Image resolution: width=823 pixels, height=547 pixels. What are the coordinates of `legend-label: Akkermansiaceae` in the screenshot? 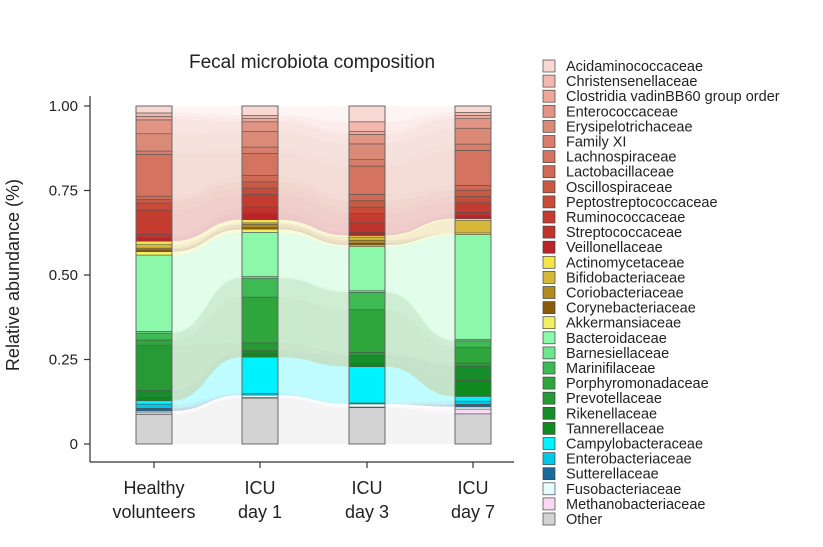 It's located at (623, 324).